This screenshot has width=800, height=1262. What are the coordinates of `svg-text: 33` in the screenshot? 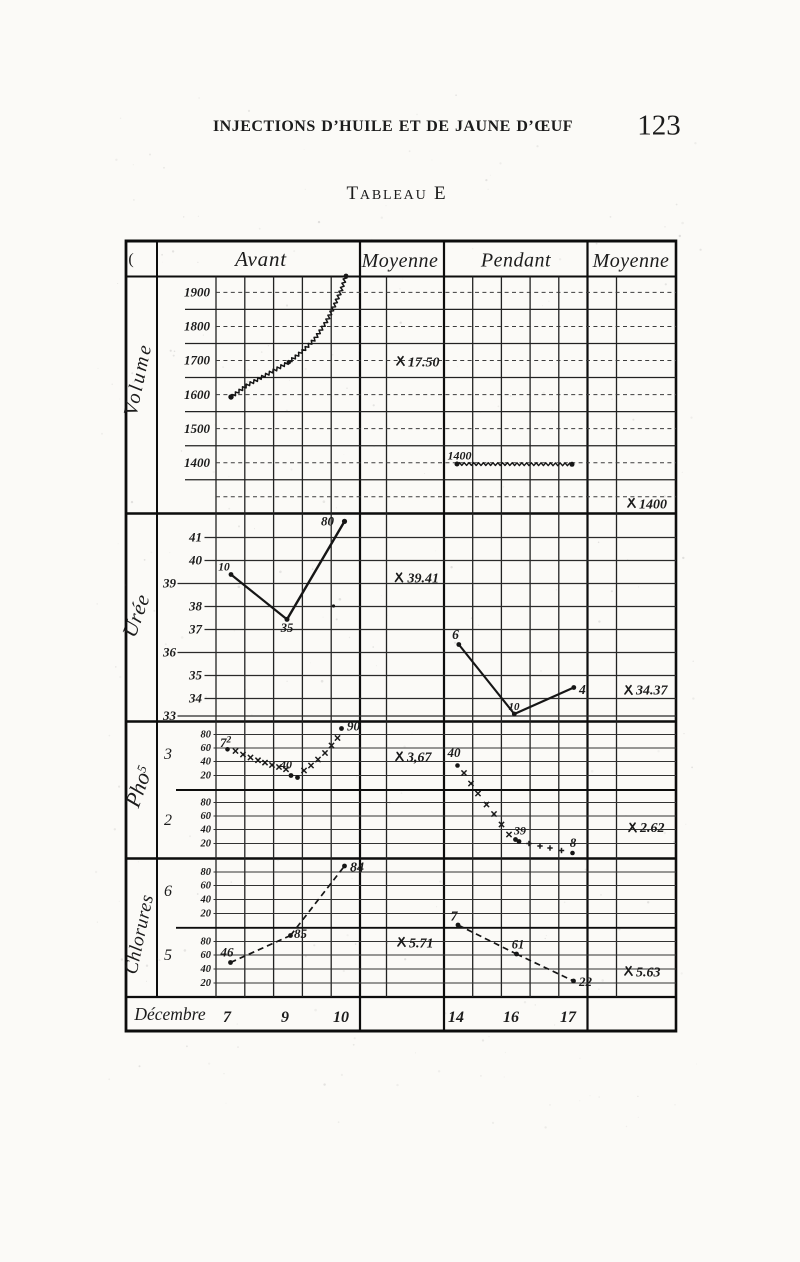 It's located at (169, 715).